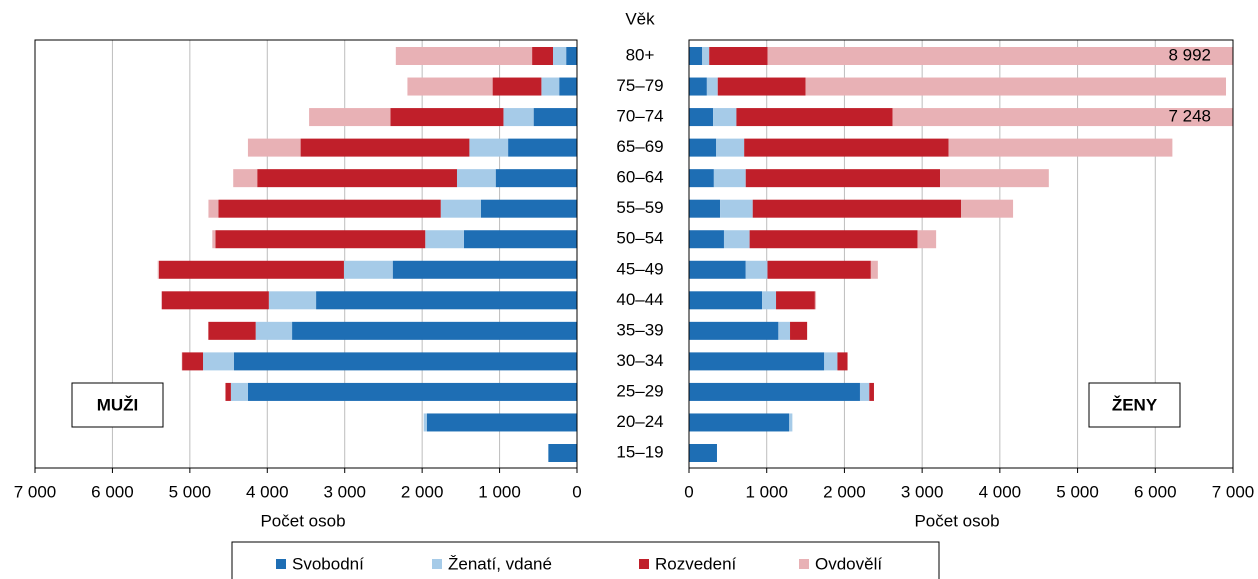 This screenshot has height=579, width=1258. Describe the element at coordinates (1233, 491) in the screenshot. I see `x-tick-label: 7 000` at that location.